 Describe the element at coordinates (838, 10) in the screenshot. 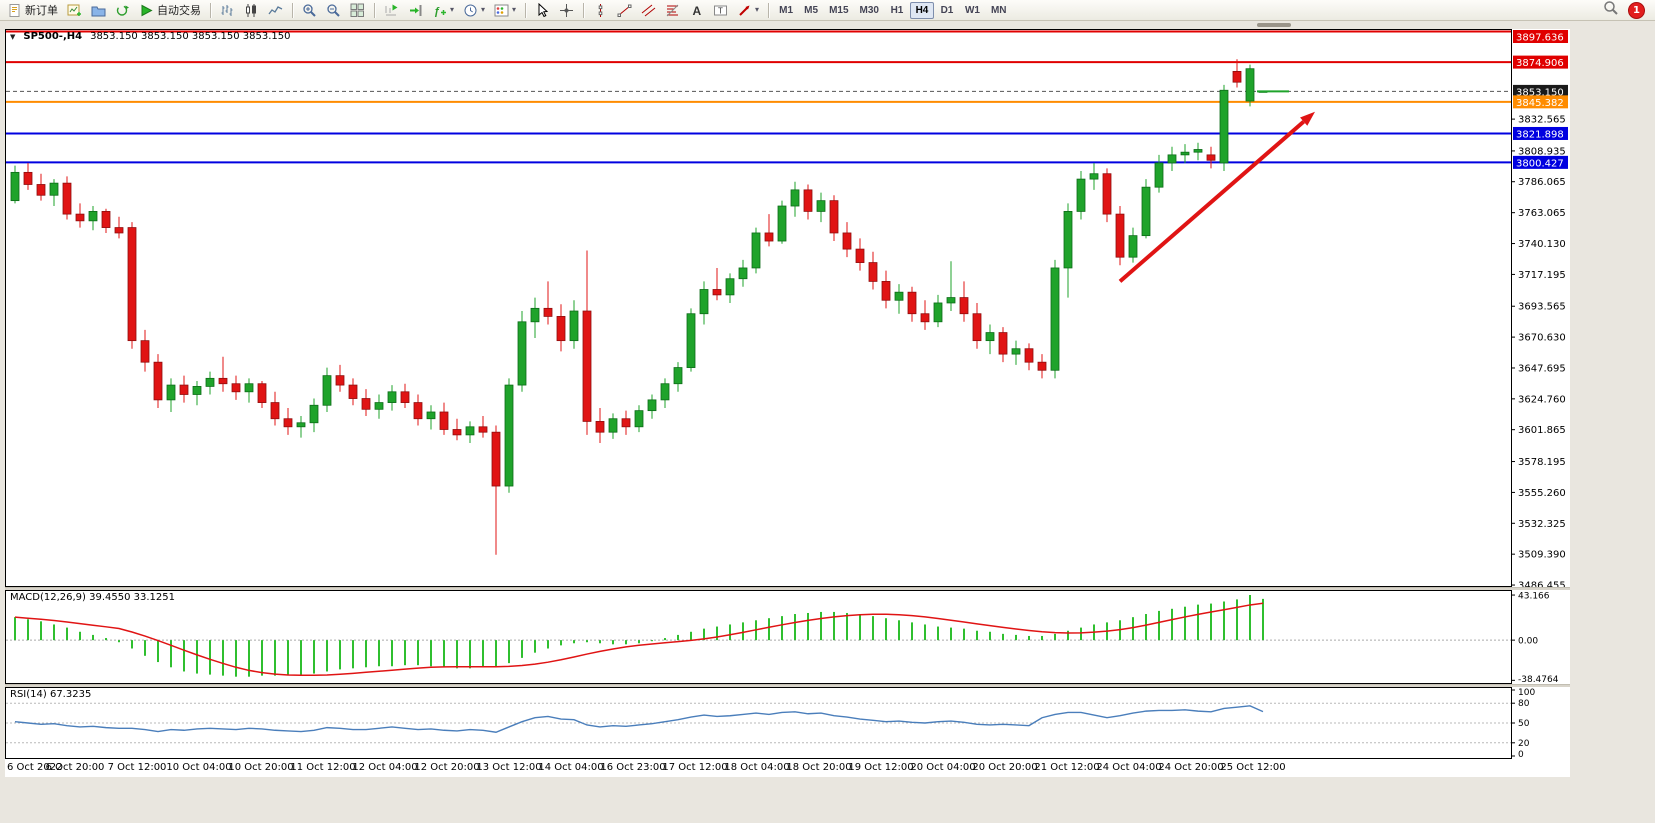

I see `timeframe-button-m15: M15` at that location.